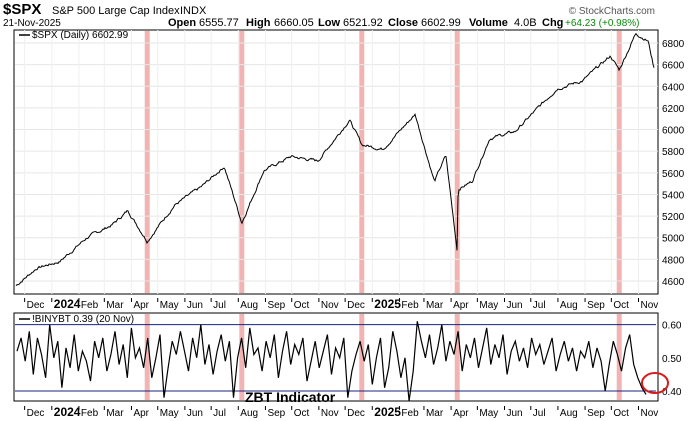 The image size is (700, 421). I want to click on close-label: Close, so click(403, 23).